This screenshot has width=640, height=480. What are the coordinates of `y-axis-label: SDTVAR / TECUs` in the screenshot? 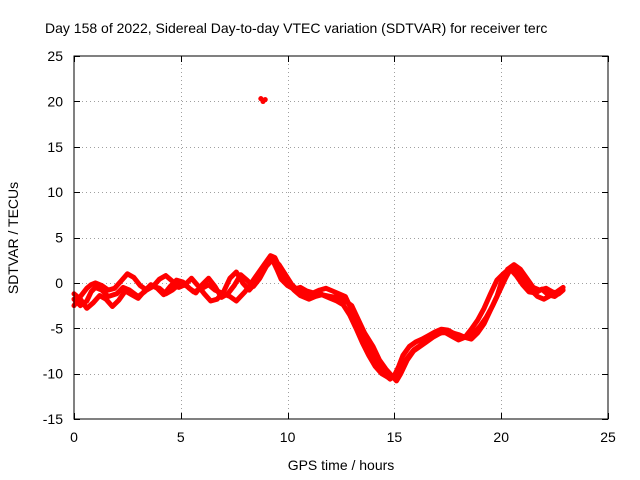 It's located at (13, 238).